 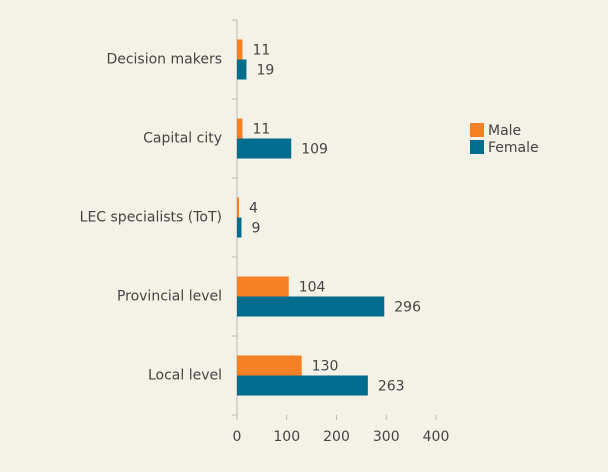 What do you see at coordinates (325, 367) in the screenshot?
I see `value-label: 130` at bounding box center [325, 367].